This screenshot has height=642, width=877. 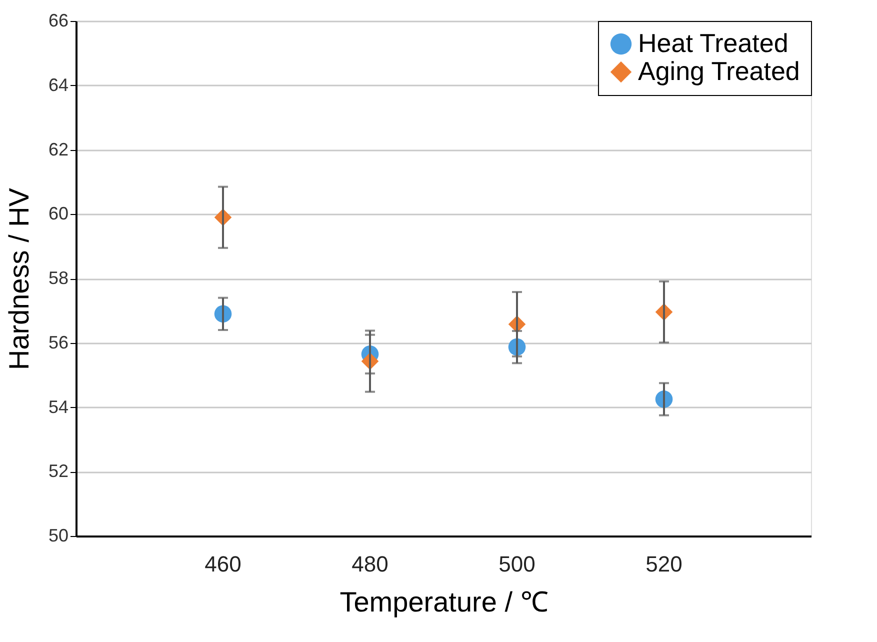 What do you see at coordinates (58, 278) in the screenshot?
I see `y-tick-label: 58` at bounding box center [58, 278].